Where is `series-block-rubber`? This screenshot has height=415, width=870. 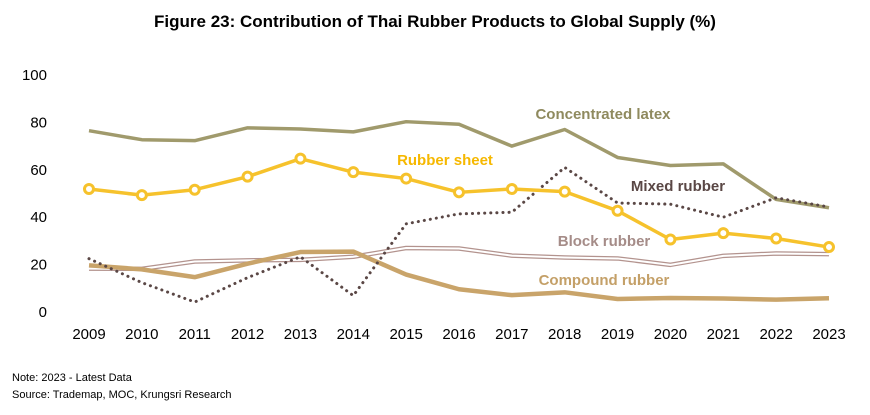
series-block-rubber is located at coordinates (459, 258).